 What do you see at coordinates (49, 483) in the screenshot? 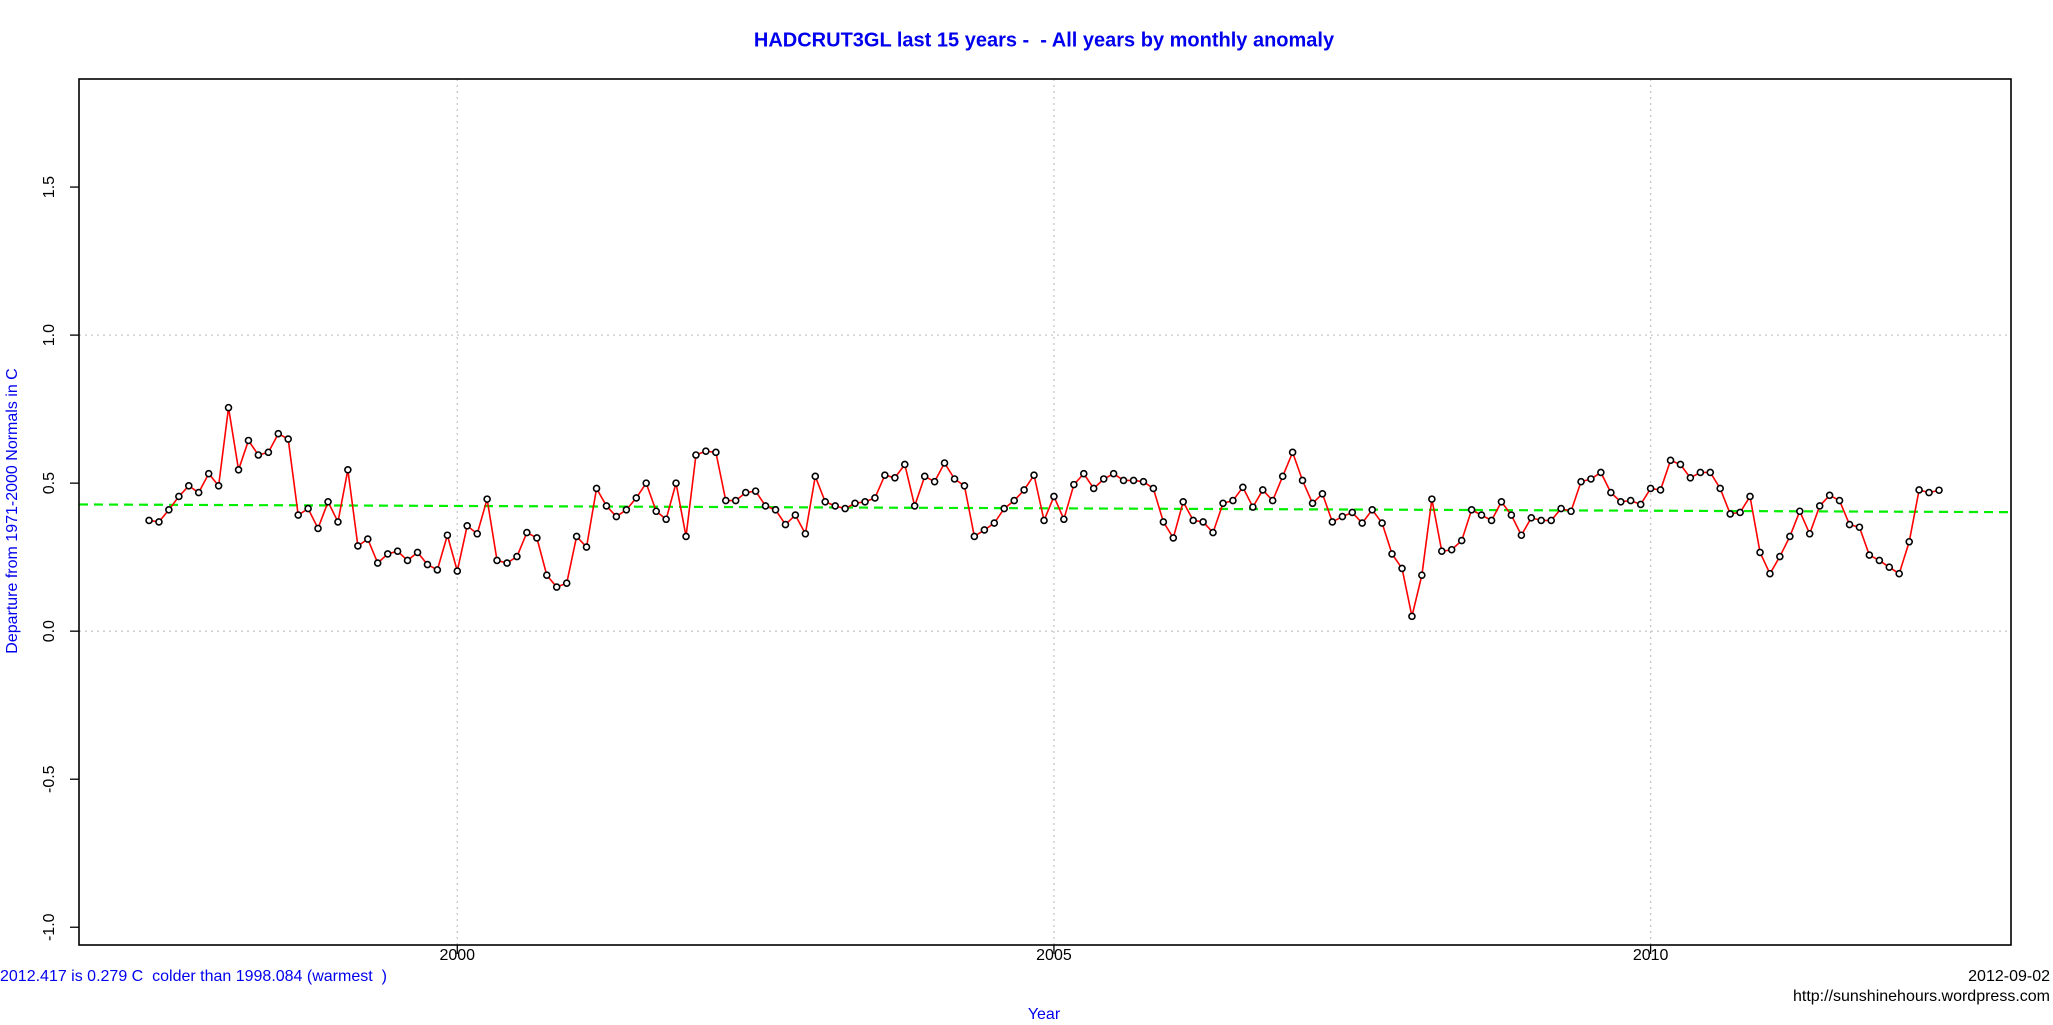
I see `y-tick-label: 0.5` at bounding box center [49, 483].